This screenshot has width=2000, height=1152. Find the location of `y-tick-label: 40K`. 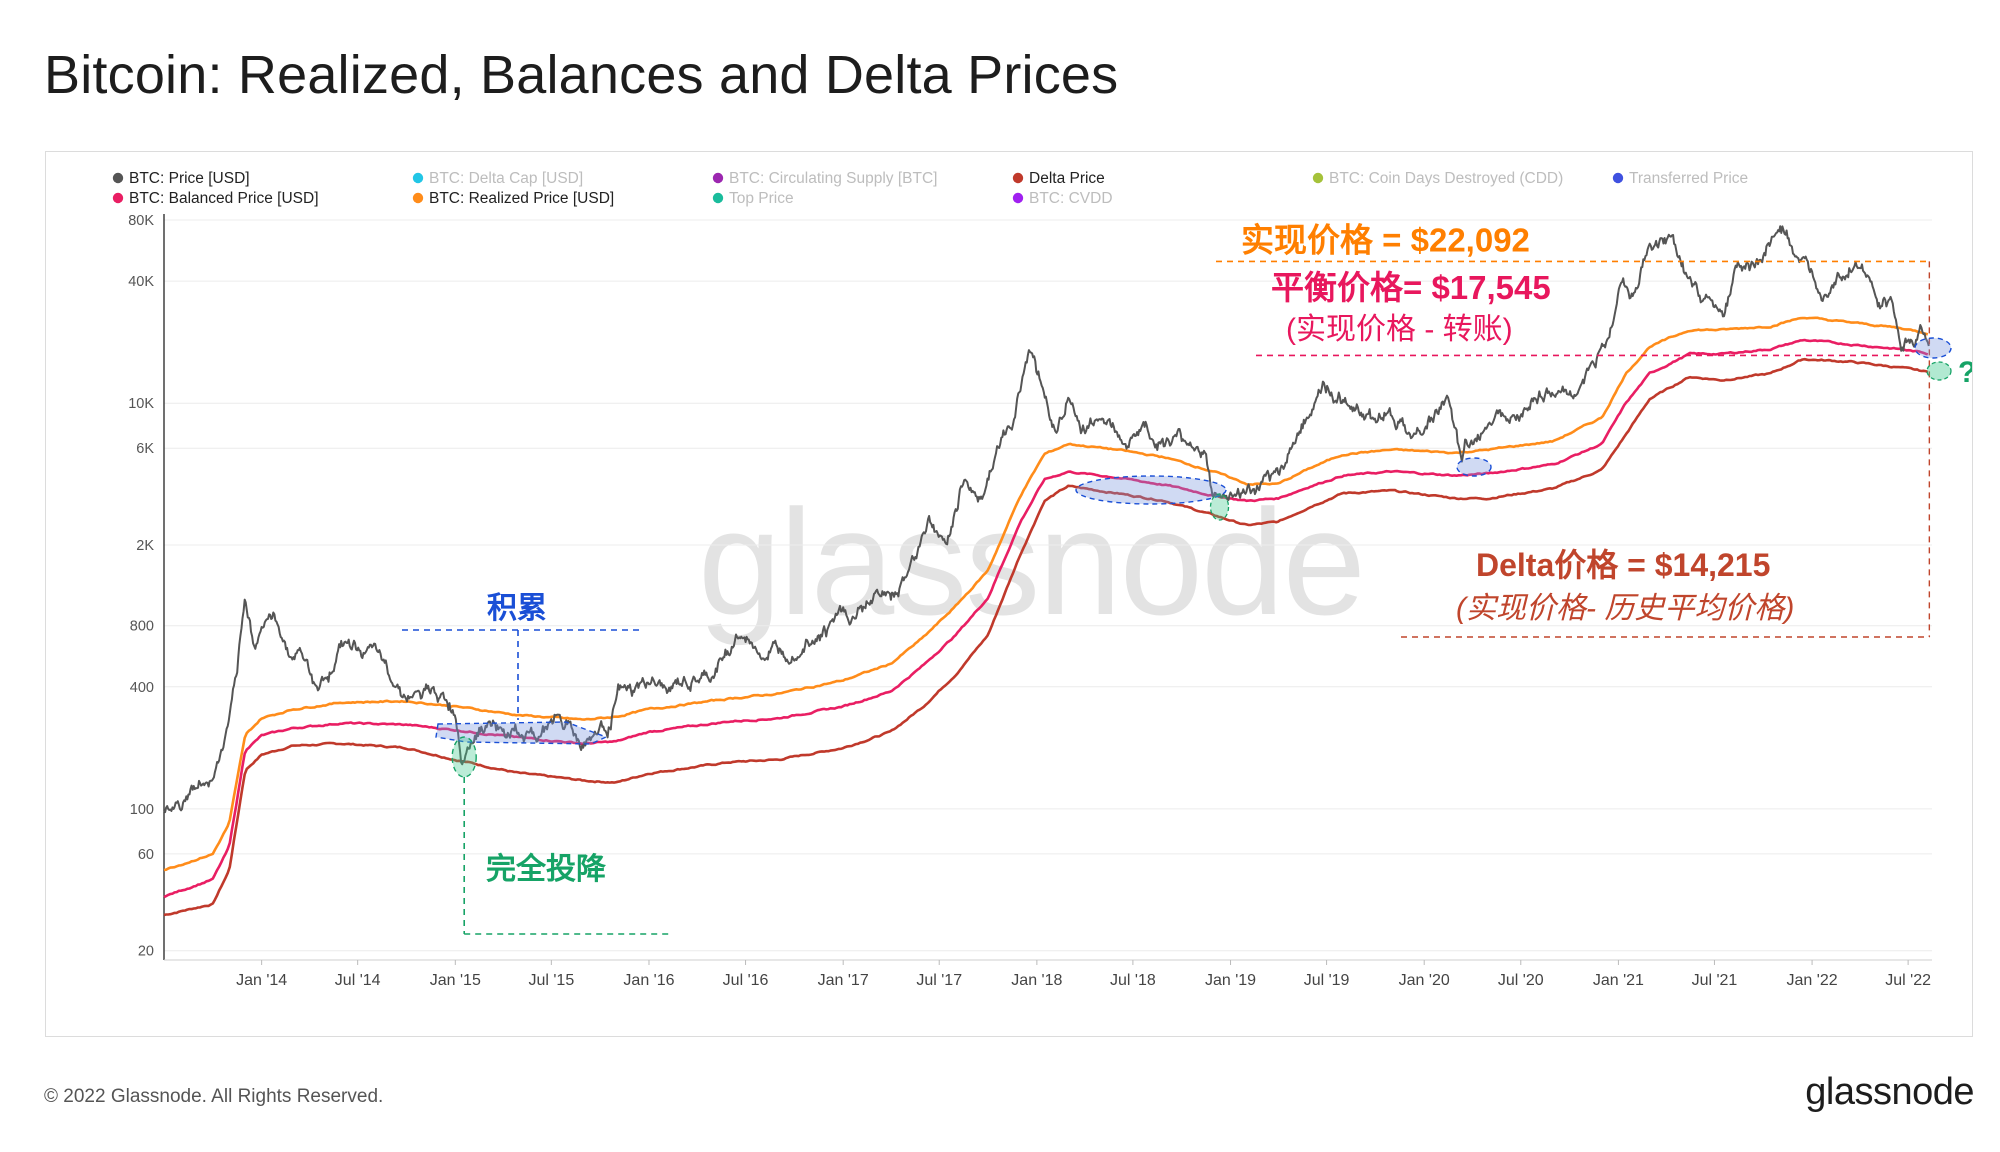

y-tick-label: 40K is located at coordinates (141, 282).